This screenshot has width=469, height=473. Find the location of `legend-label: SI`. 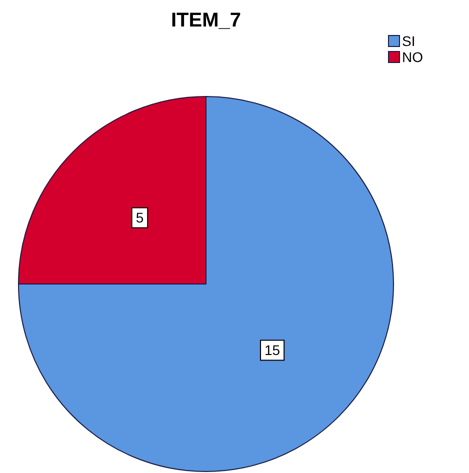

legend-label: SI is located at coordinates (409, 40).